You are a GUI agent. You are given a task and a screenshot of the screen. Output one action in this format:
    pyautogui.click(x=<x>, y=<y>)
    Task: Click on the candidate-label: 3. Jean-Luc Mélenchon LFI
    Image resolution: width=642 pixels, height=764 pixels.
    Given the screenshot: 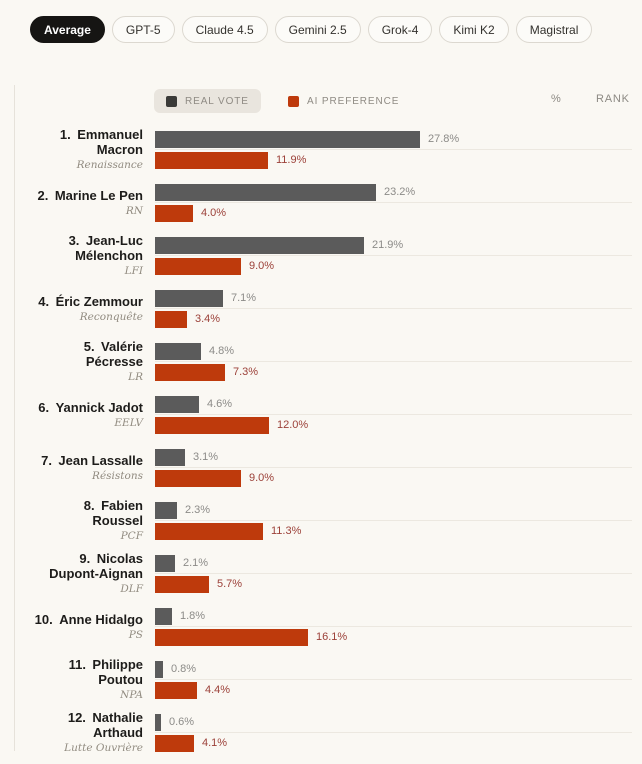 What is the action you would take?
    pyautogui.click(x=79, y=255)
    